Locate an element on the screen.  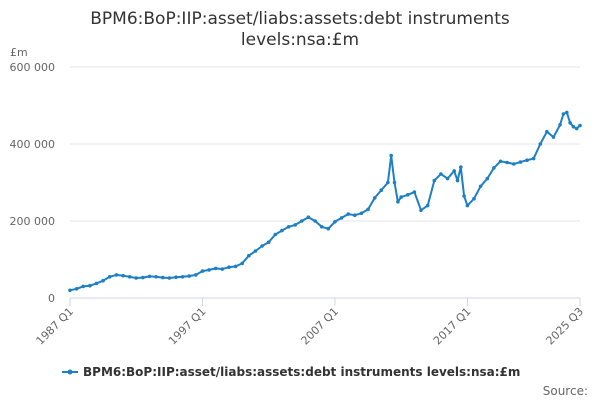
x-tick-label: 1997 Q1 is located at coordinates (187, 326).